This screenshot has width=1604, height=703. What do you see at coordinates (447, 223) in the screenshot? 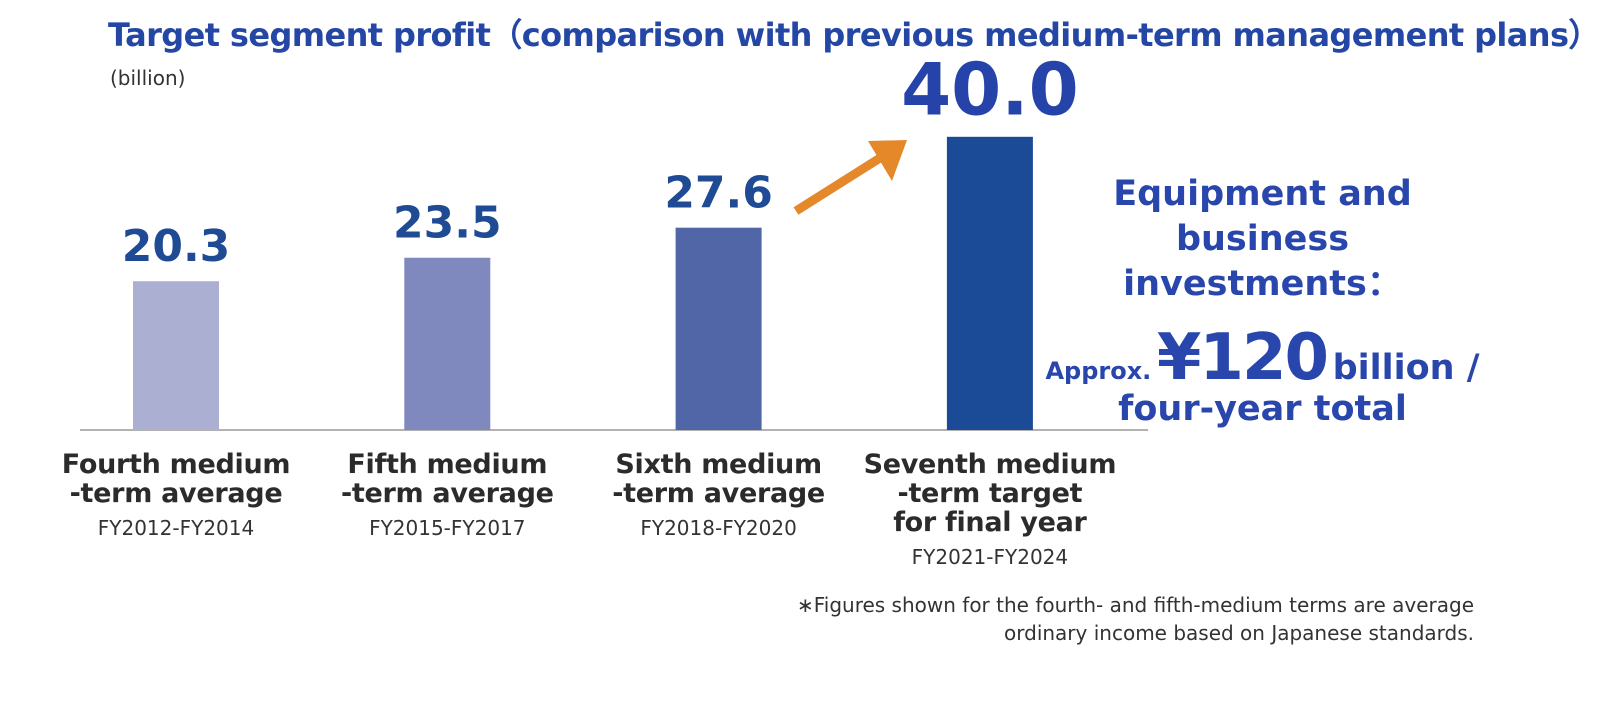
I see `value-label: 23.5` at bounding box center [447, 223].